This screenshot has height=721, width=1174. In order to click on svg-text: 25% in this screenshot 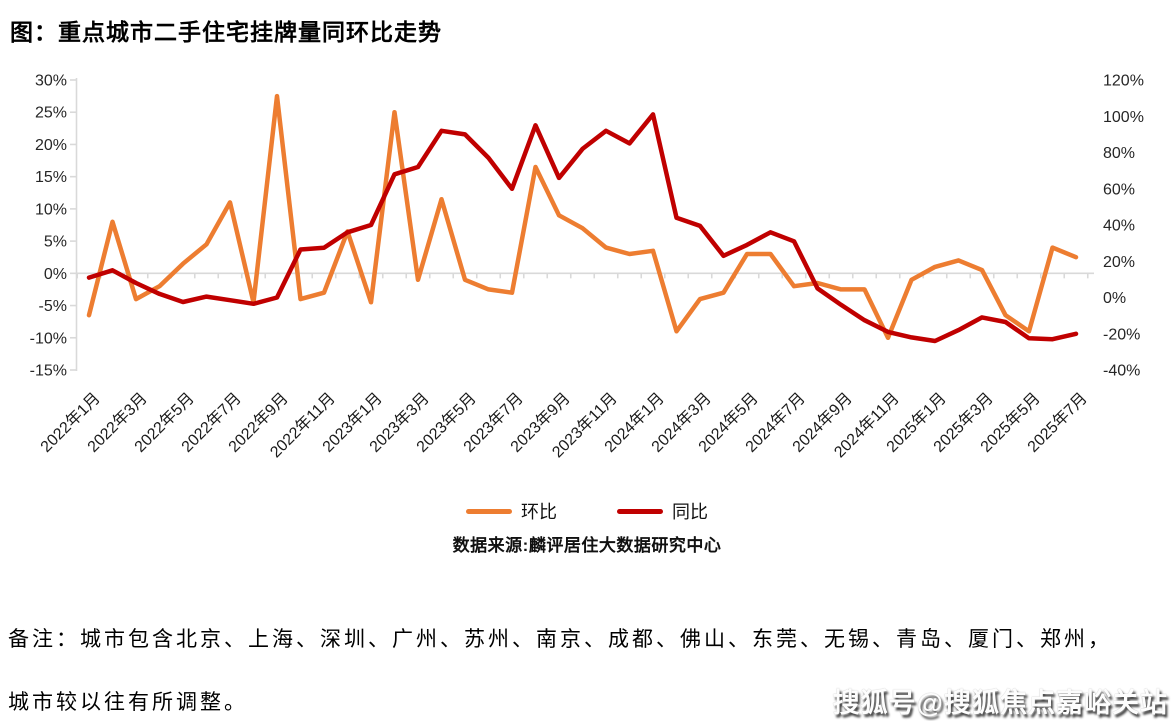, I will do `click(51, 113)`.